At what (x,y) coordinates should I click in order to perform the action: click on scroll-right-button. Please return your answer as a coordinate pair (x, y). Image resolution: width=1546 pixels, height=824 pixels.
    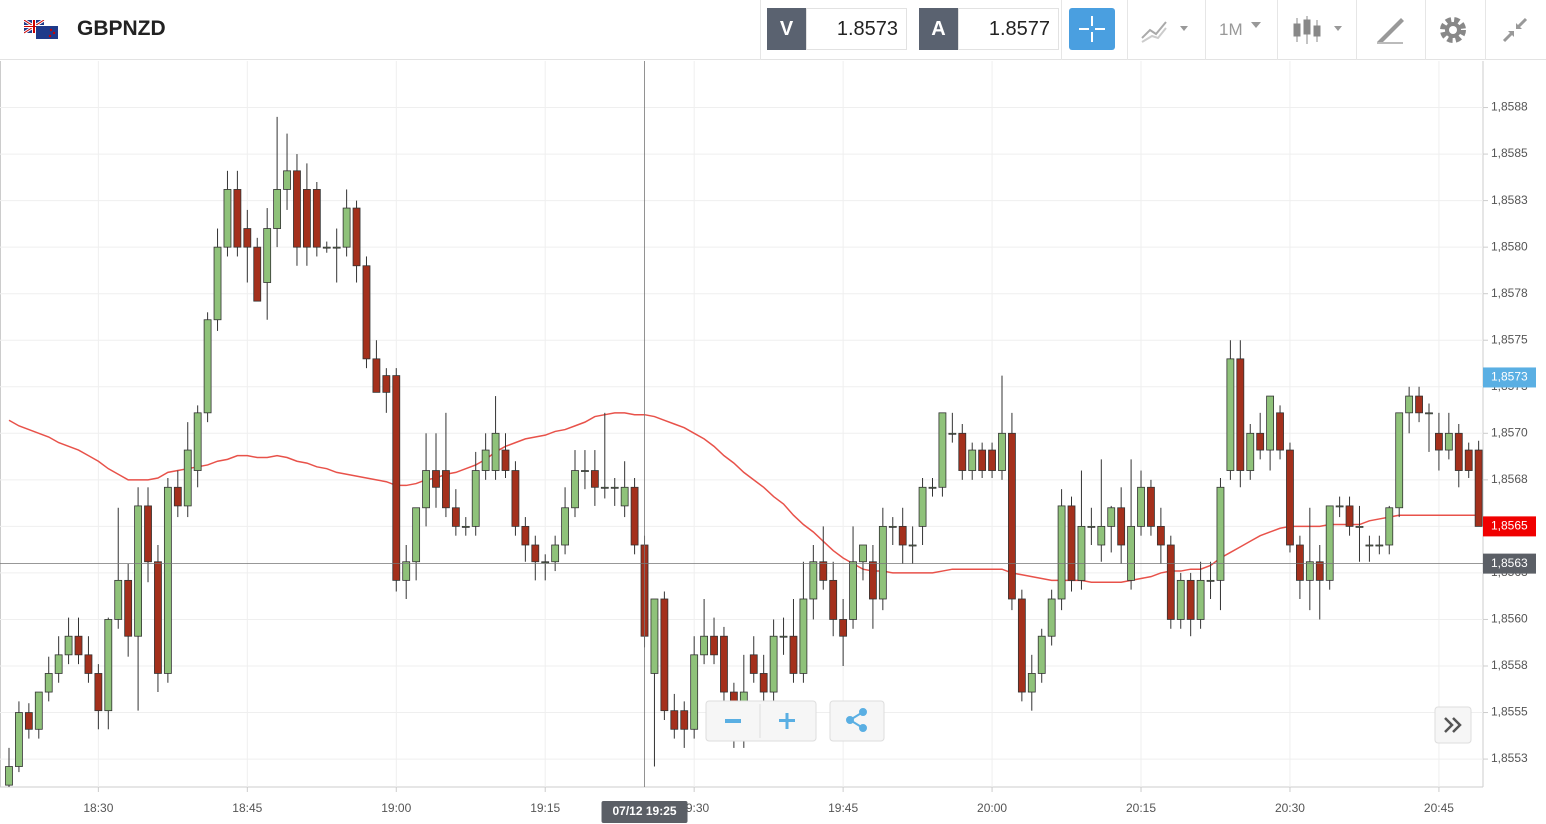
    Looking at the image, I should click on (1453, 725).